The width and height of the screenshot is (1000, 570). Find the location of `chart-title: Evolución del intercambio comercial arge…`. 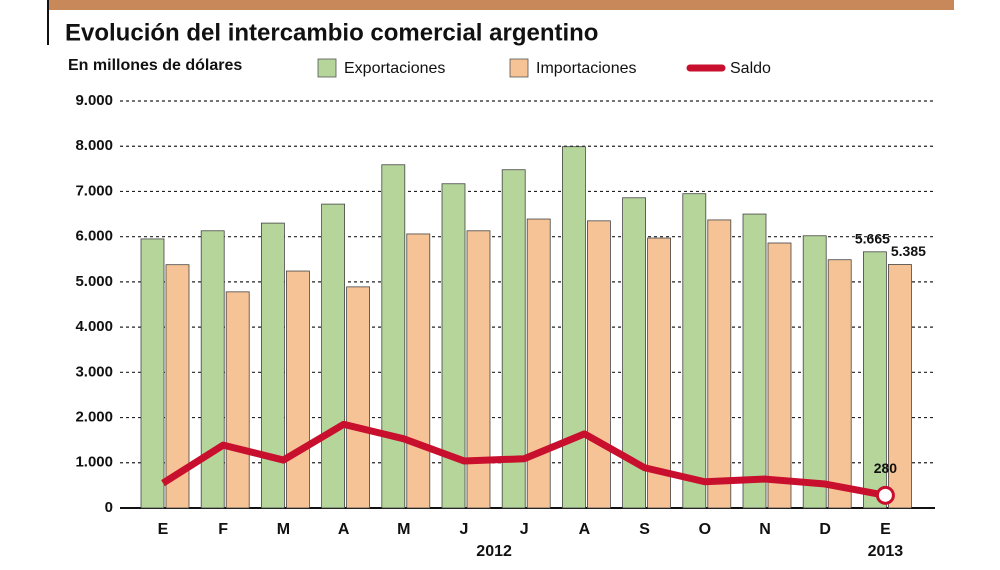

chart-title: Evolución del intercambio comercial arge… is located at coordinates (331, 32).